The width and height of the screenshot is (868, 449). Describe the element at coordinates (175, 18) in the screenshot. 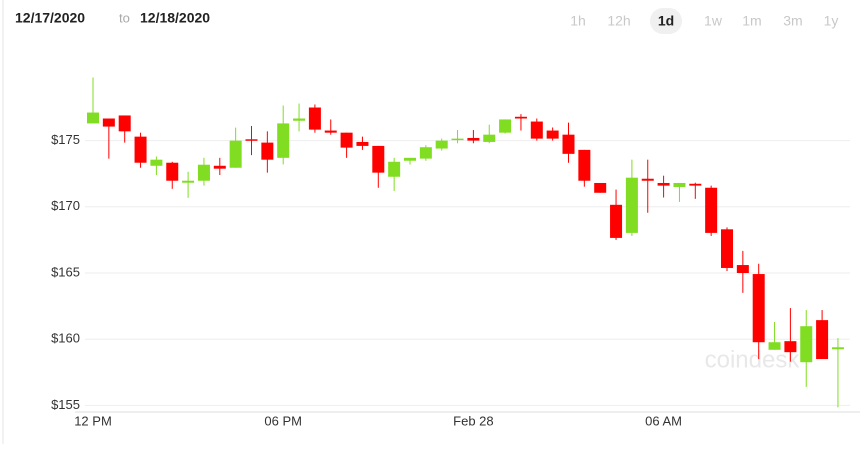

I see `date-to: 12/18/2020` at that location.